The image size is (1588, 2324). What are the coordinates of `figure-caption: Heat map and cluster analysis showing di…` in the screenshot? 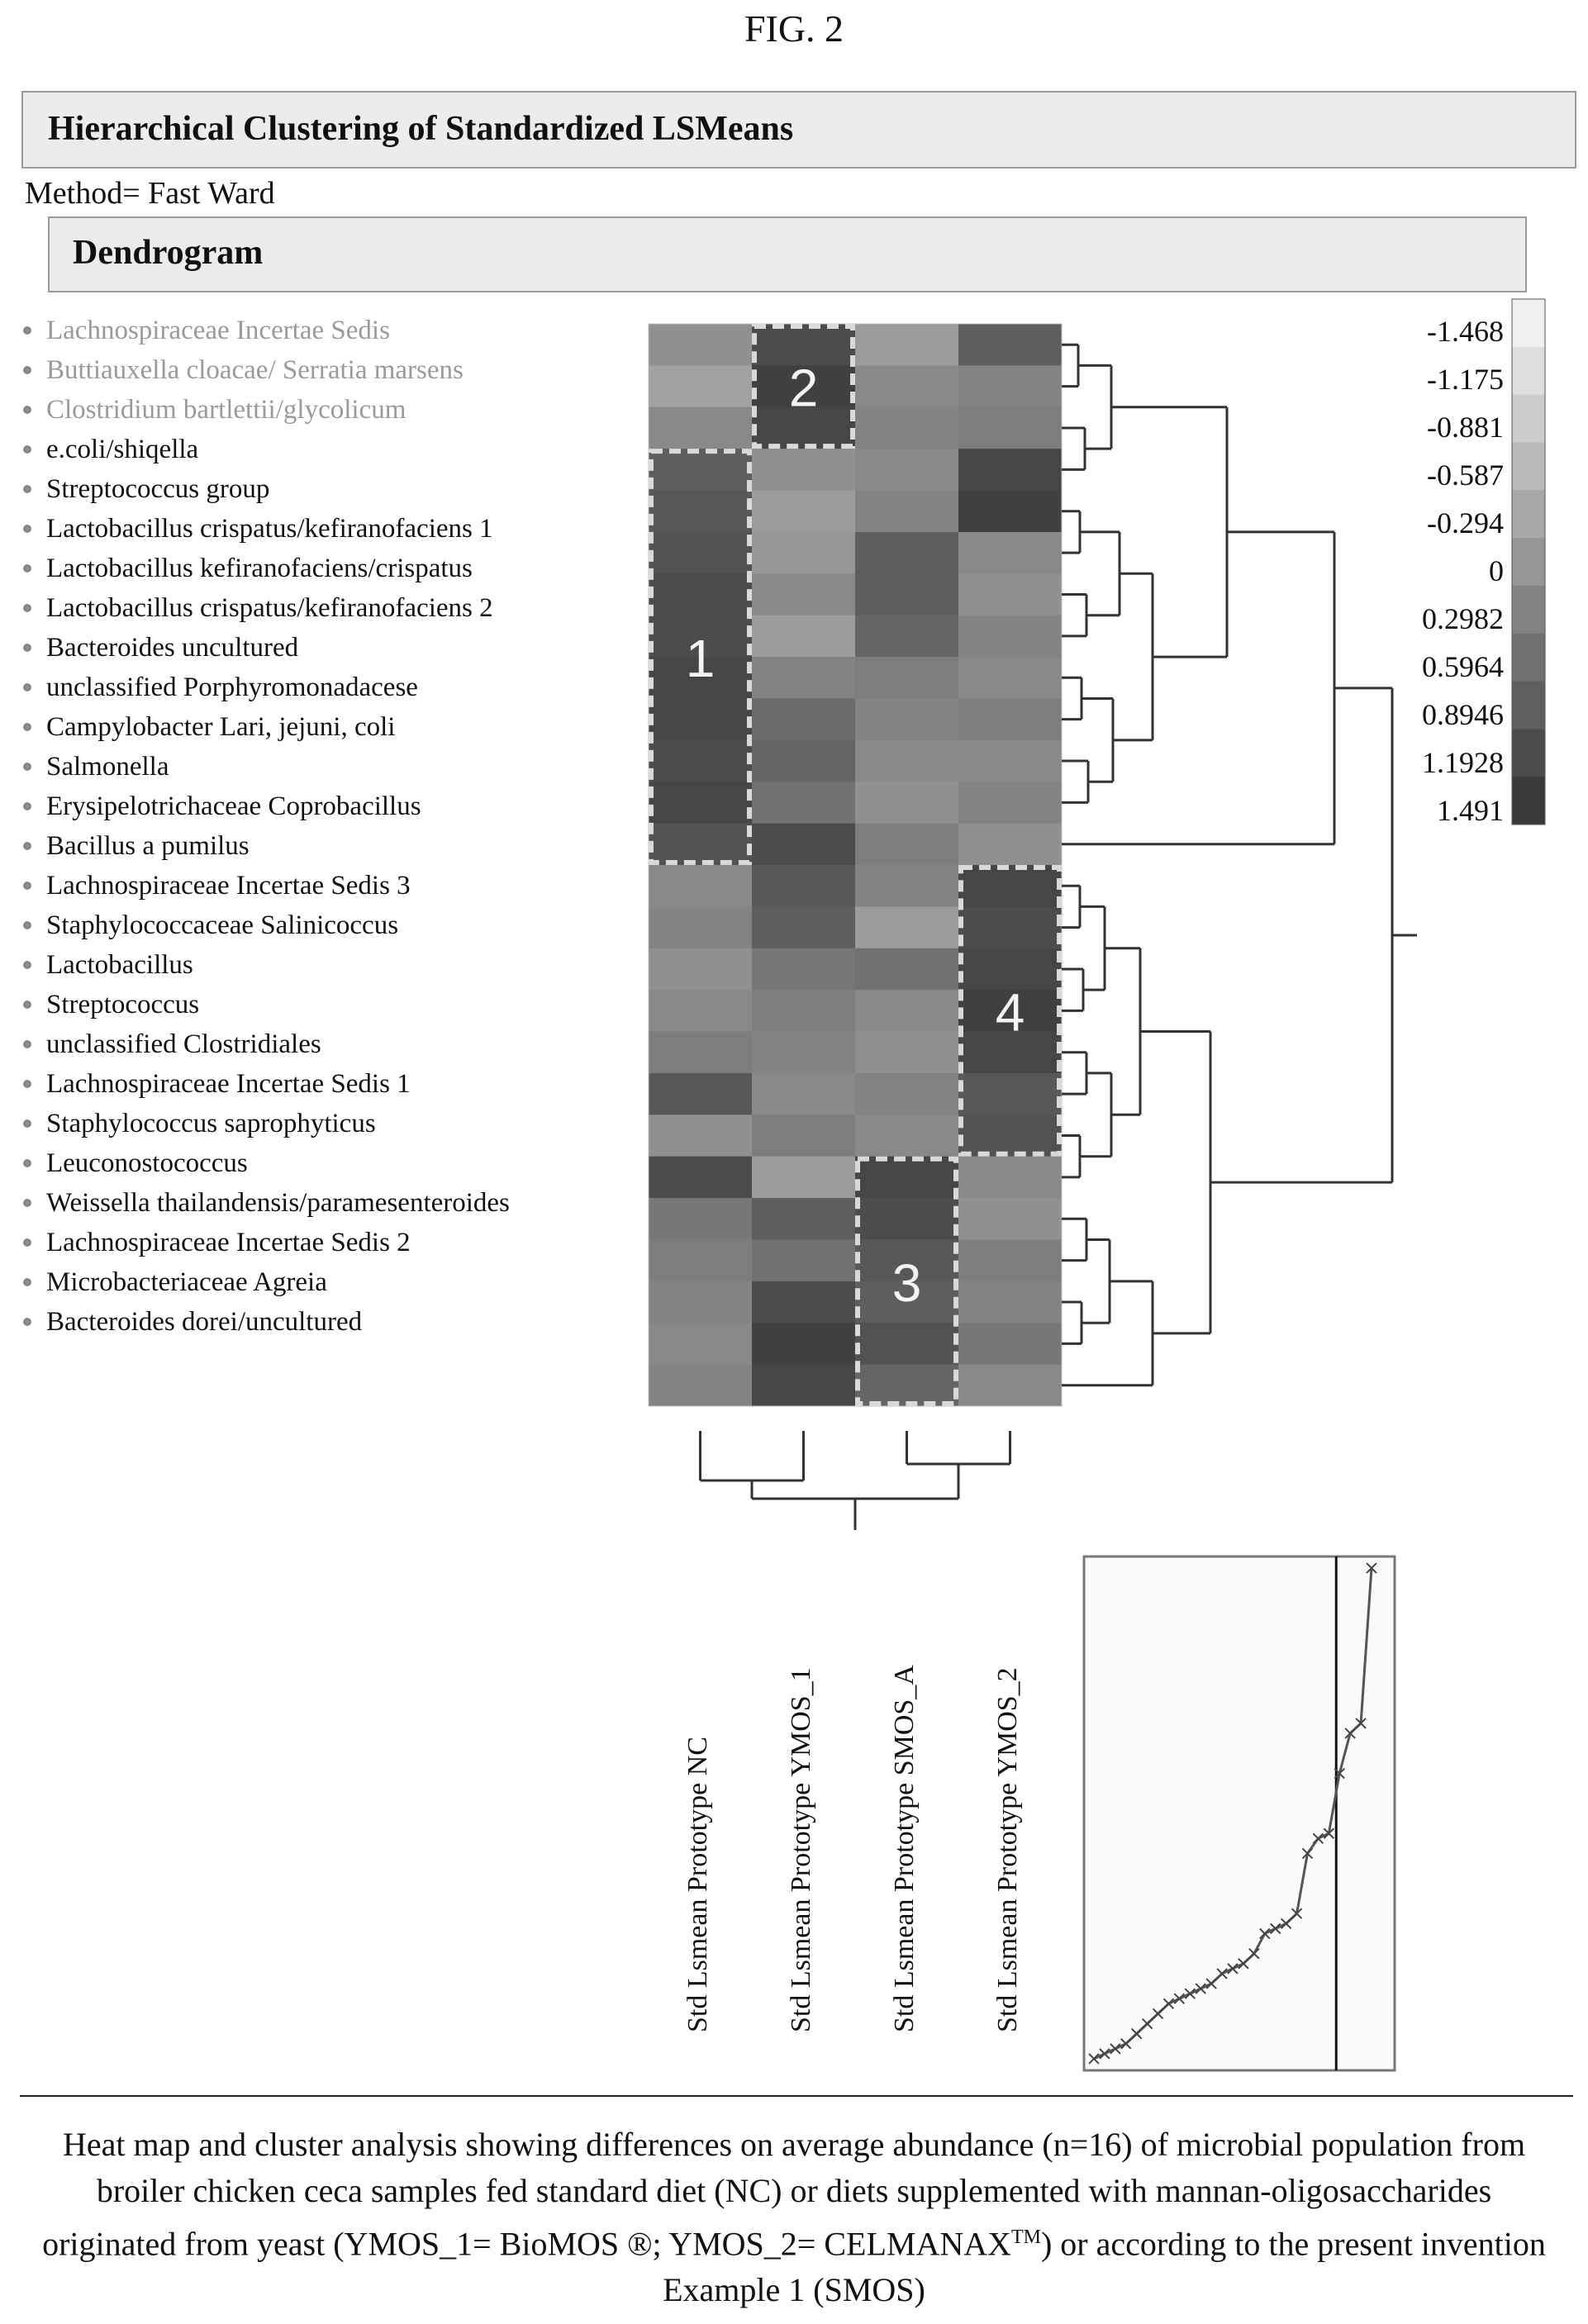 It's located at (794, 2217).